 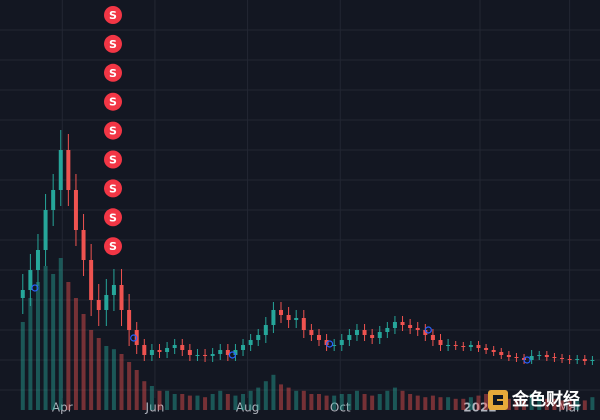 I want to click on x-tick-label: Mar, so click(x=569, y=408).